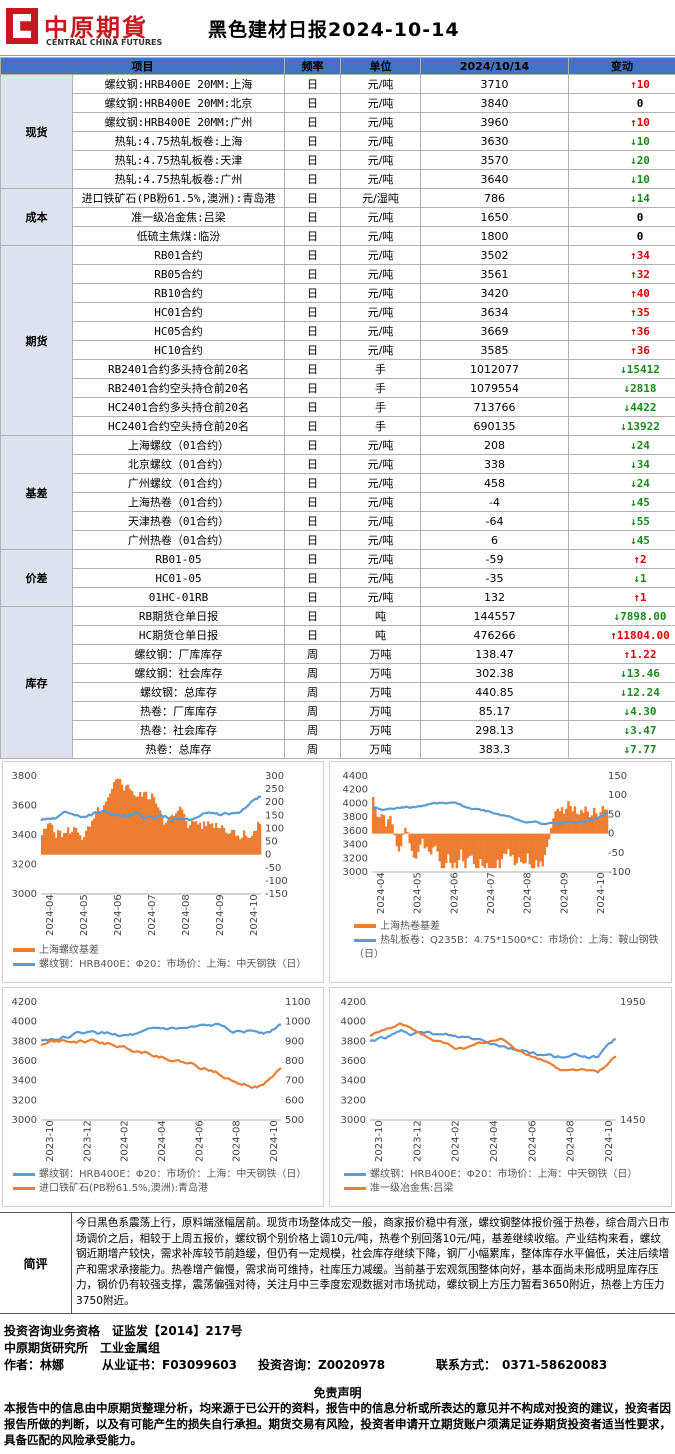 The width and height of the screenshot is (675, 1454). I want to click on change-value: 15412, so click(643, 369).